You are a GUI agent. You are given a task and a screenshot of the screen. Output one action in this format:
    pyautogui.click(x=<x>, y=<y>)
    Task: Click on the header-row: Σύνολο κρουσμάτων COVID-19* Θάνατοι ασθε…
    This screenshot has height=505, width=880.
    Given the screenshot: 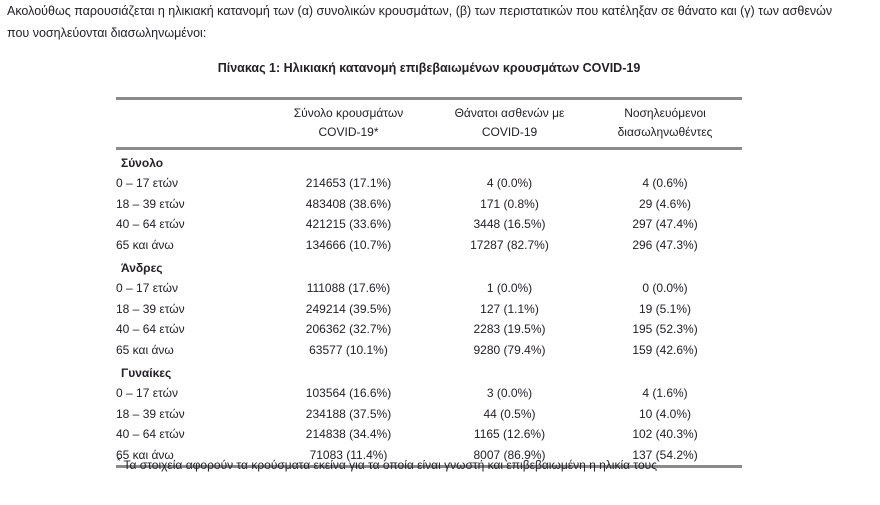 What is the action you would take?
    pyautogui.click(x=429, y=123)
    